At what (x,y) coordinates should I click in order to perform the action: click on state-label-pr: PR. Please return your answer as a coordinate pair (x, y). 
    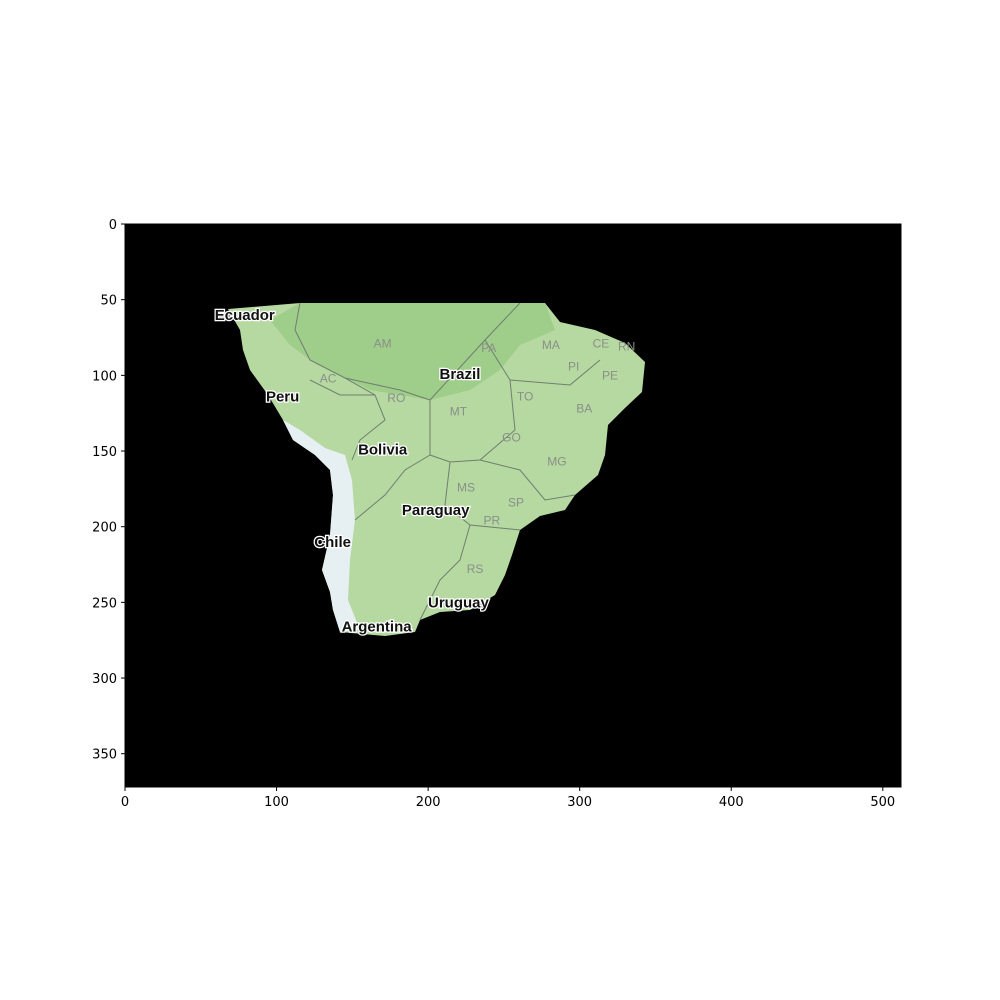
    Looking at the image, I should click on (491, 521).